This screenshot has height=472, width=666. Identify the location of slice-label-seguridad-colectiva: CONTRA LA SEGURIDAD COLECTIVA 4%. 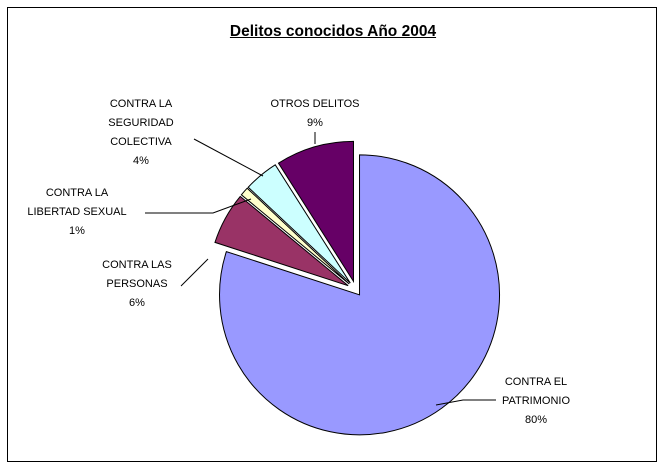
(140, 132).